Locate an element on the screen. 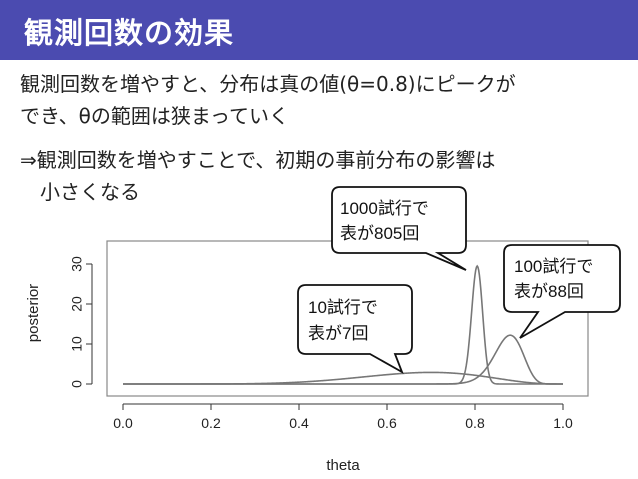 This screenshot has width=638, height=479. title-bar: 観測回数の効果 is located at coordinates (319, 30).